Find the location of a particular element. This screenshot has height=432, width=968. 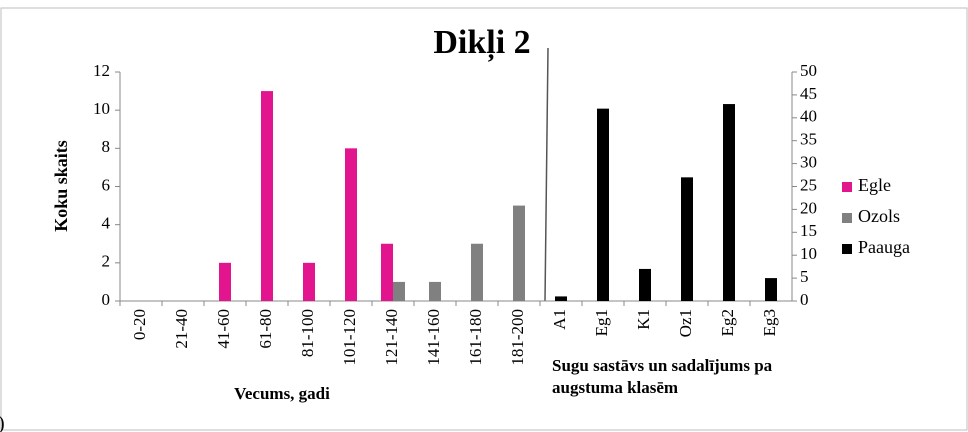

x-tick-label: 101-120 is located at coordinates (349, 337).